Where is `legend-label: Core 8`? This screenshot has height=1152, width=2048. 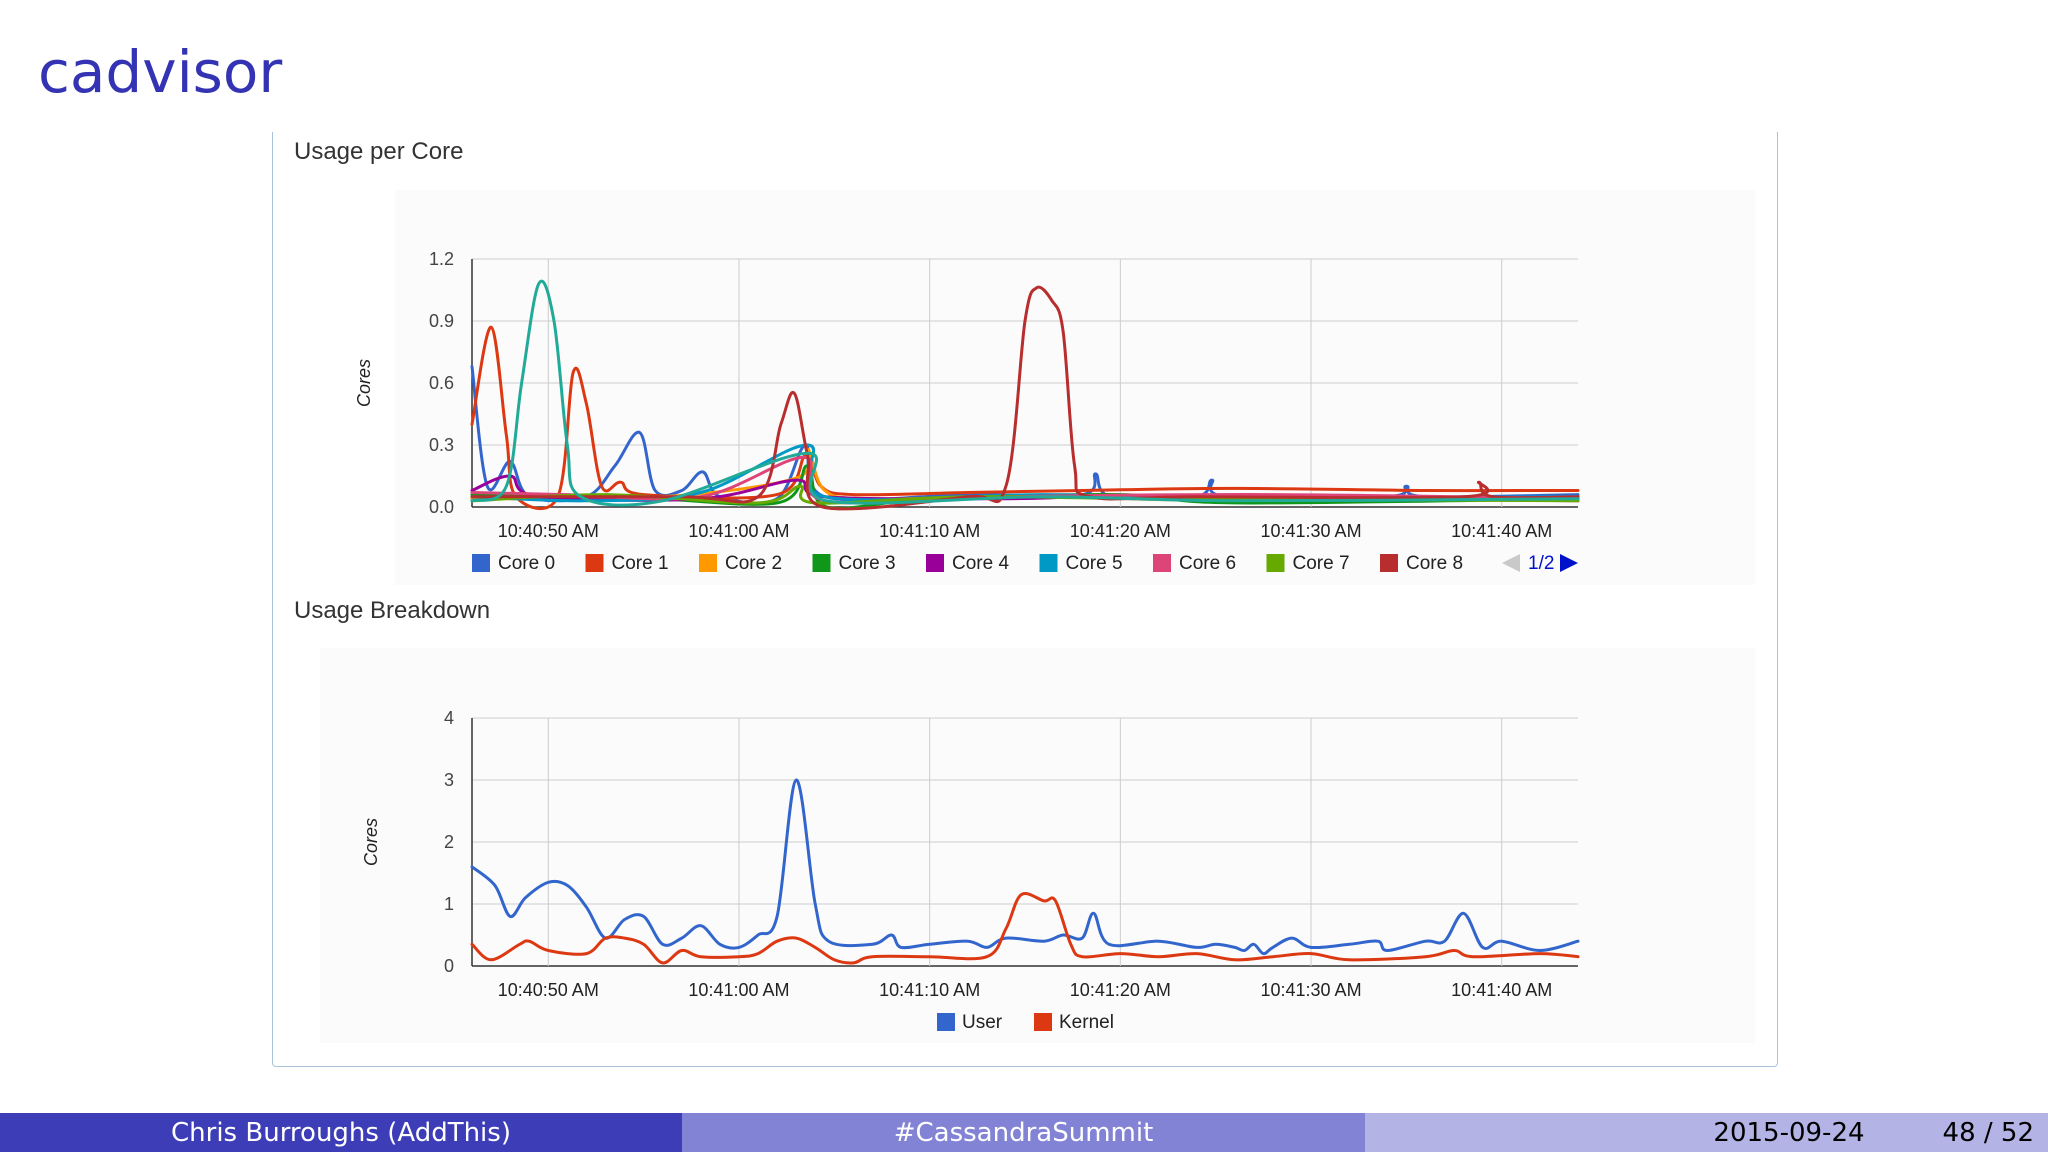 legend-label: Core 8 is located at coordinates (1434, 563).